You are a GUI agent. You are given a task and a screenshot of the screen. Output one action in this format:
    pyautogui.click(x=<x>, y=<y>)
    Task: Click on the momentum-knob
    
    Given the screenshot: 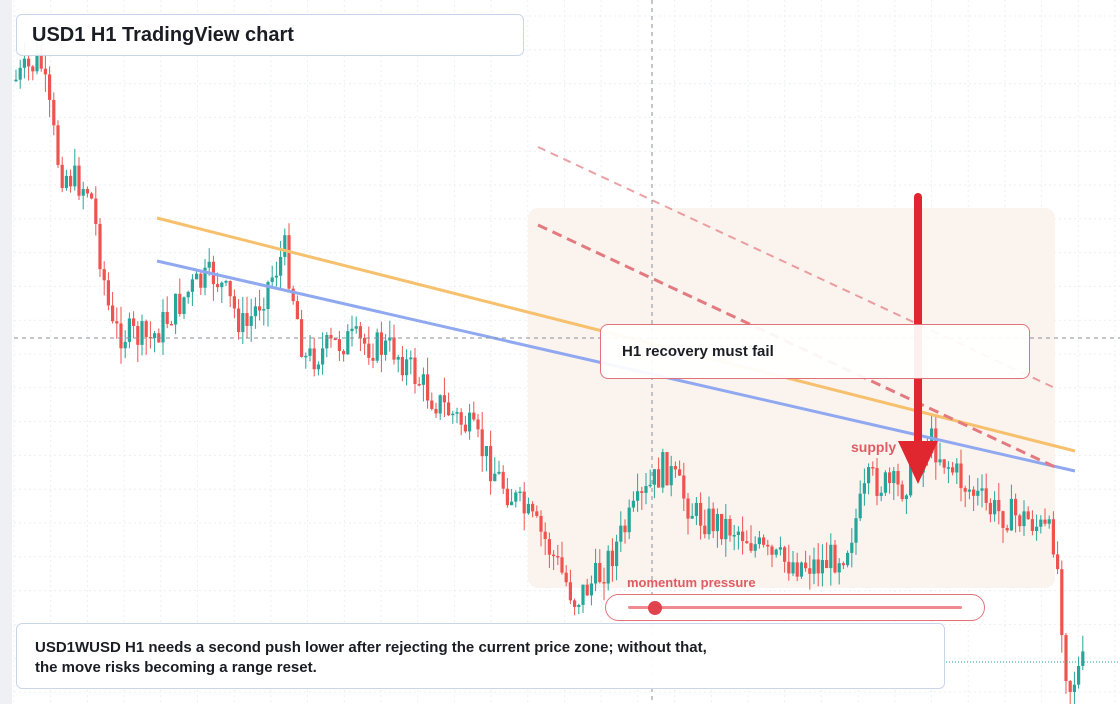 What is the action you would take?
    pyautogui.click(x=655, y=608)
    